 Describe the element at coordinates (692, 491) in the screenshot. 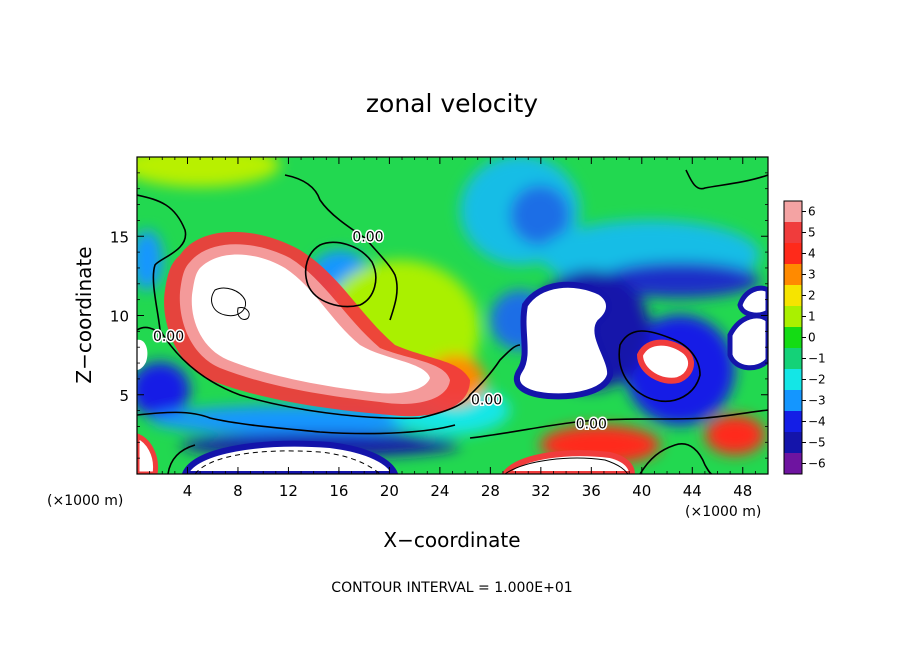

I see `x-tick-label: 44` at that location.